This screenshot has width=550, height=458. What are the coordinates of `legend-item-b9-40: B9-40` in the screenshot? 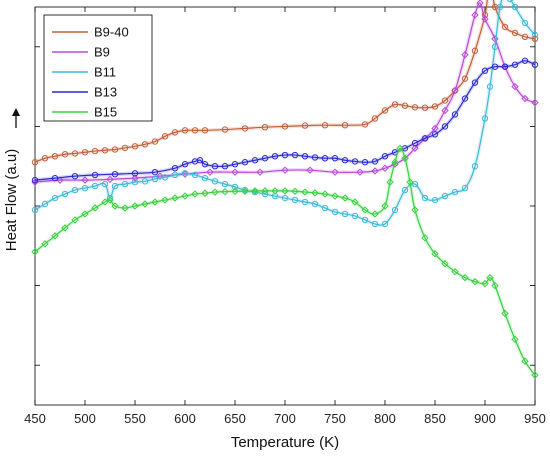 It's located at (90, 32).